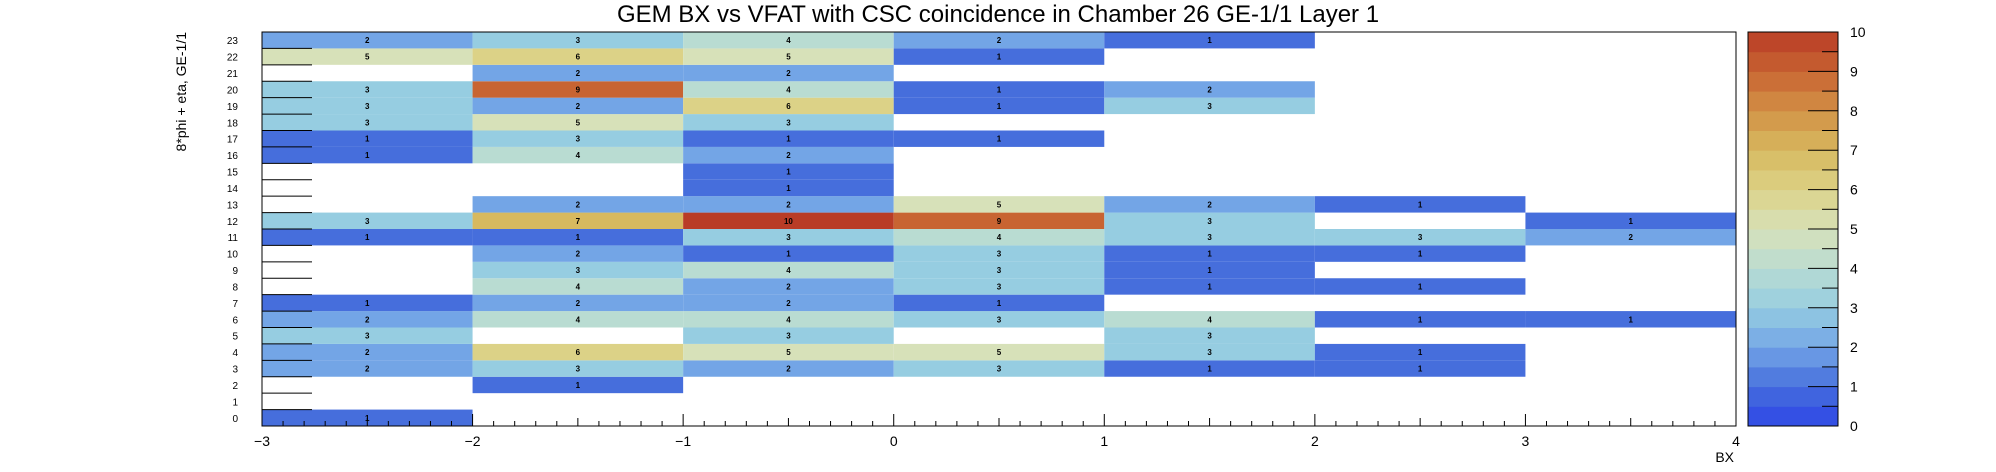 This screenshot has height=472, width=1996. Describe the element at coordinates (233, 140) in the screenshot. I see `y-tick-label: 17` at that location.